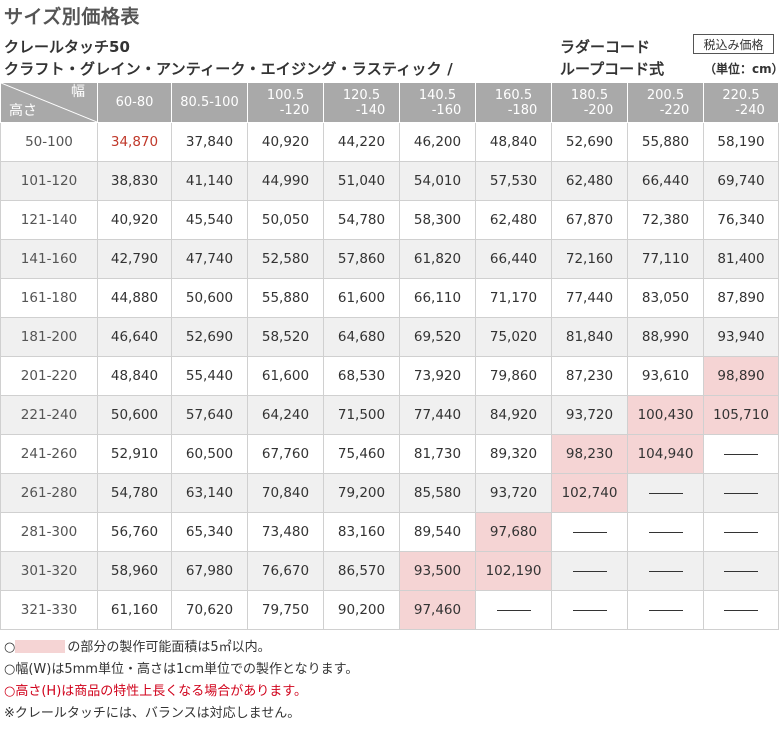  What do you see at coordinates (513, 337) in the screenshot?
I see `price-cell: 75,020` at bounding box center [513, 337].